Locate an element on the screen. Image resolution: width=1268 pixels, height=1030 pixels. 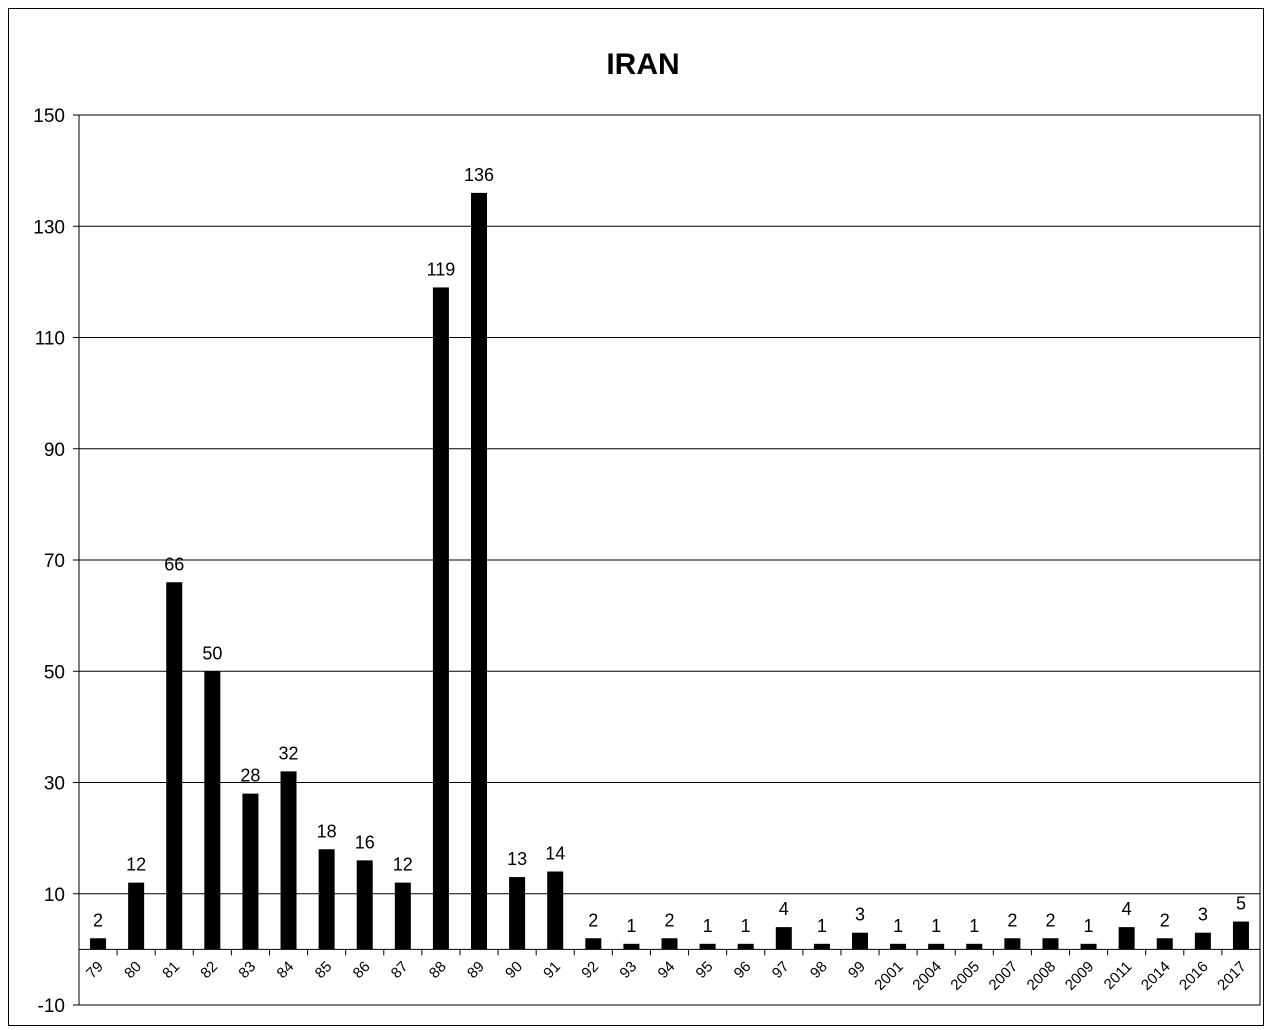
x-tick-label: 94 is located at coordinates (667, 970).